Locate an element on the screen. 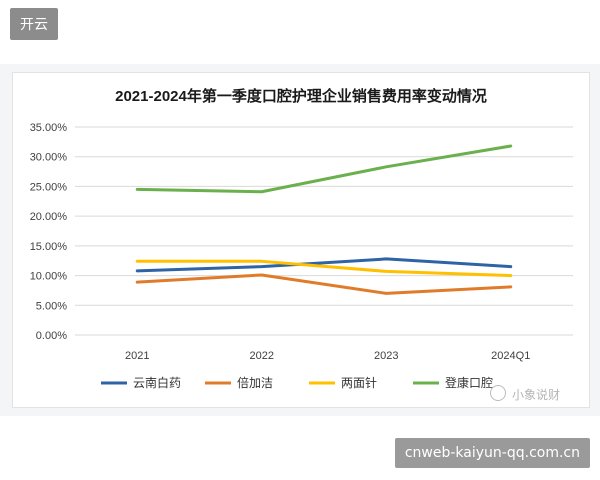  y-tick-label: 35.00% is located at coordinates (49, 128).